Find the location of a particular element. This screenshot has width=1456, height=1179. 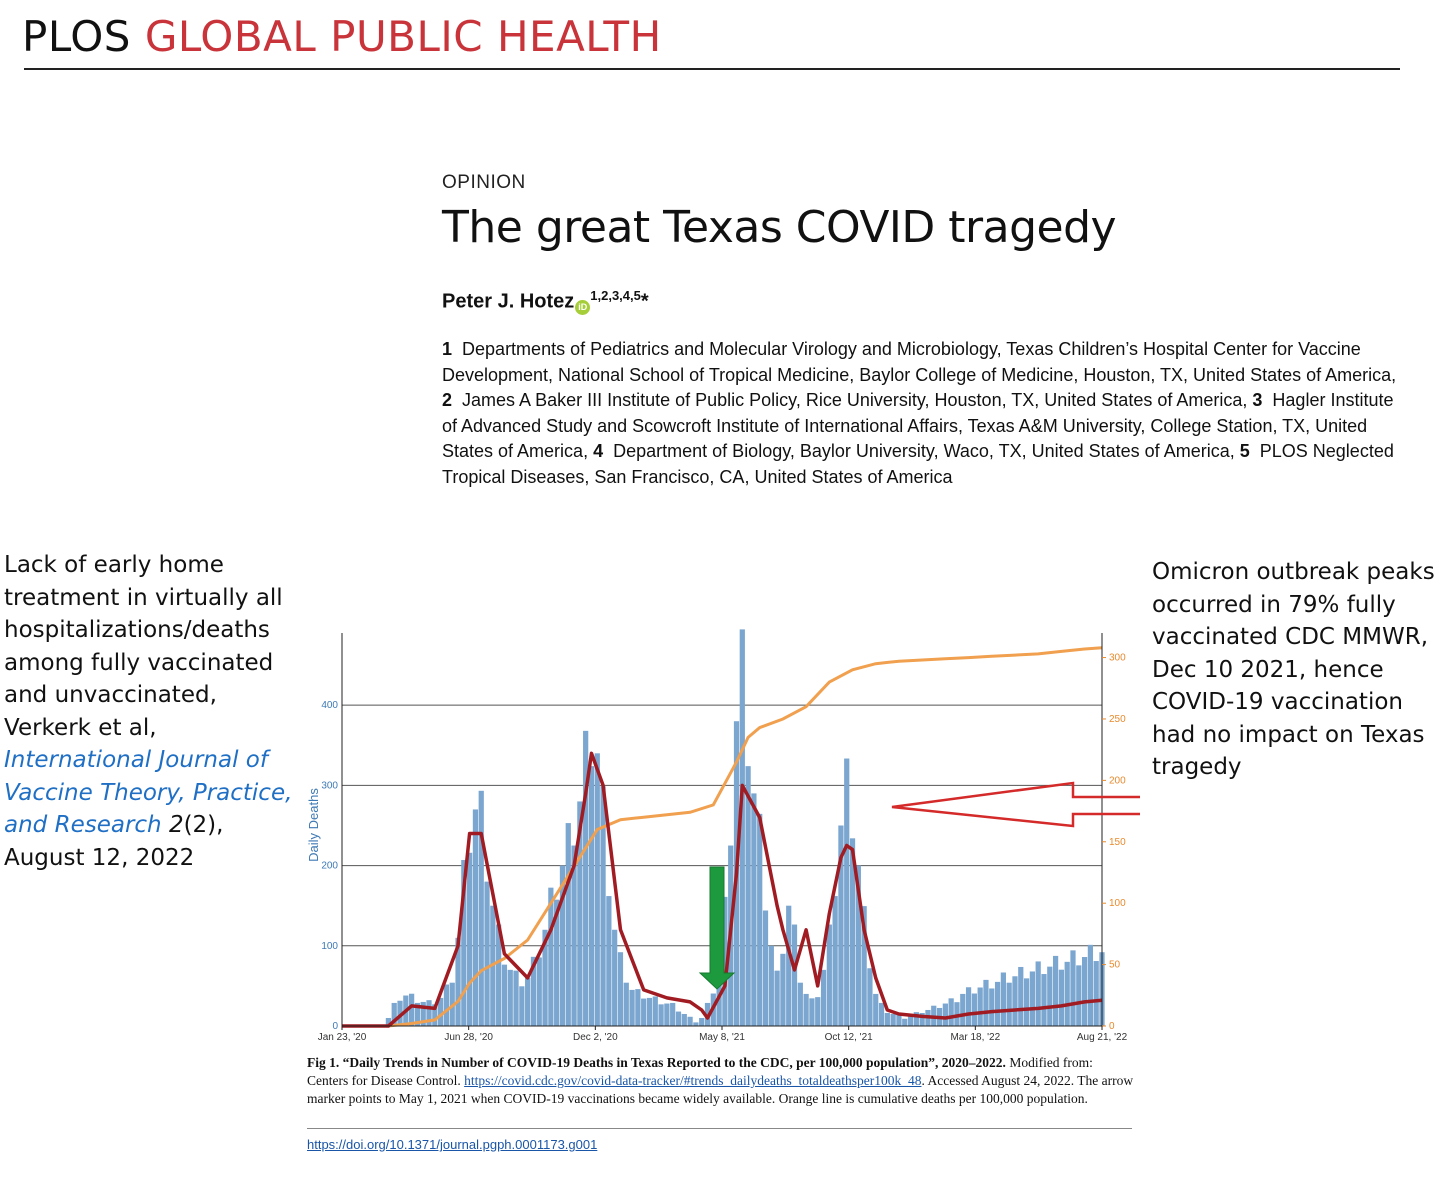

article-title: The great Texas COVID tragedy is located at coordinates (779, 227).